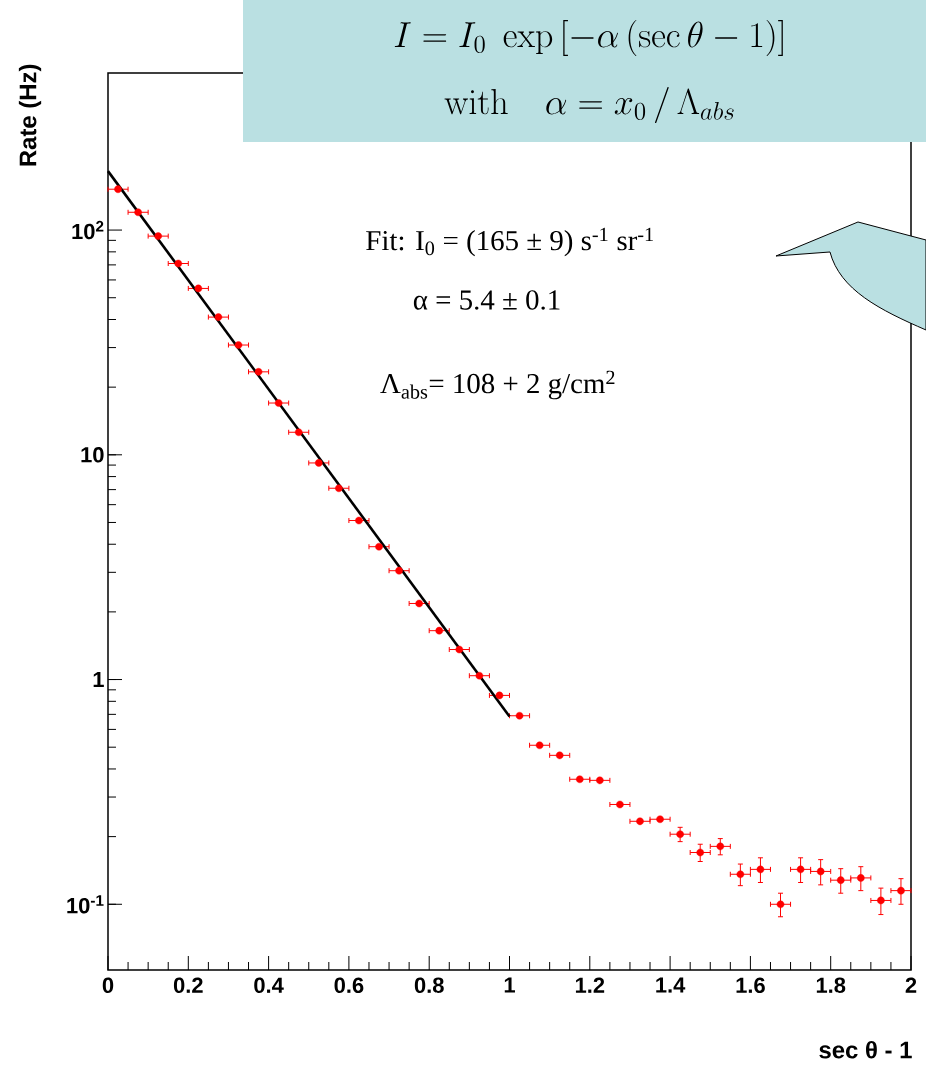  I want to click on y-axis-title: Rate (Hz), so click(30, 115).